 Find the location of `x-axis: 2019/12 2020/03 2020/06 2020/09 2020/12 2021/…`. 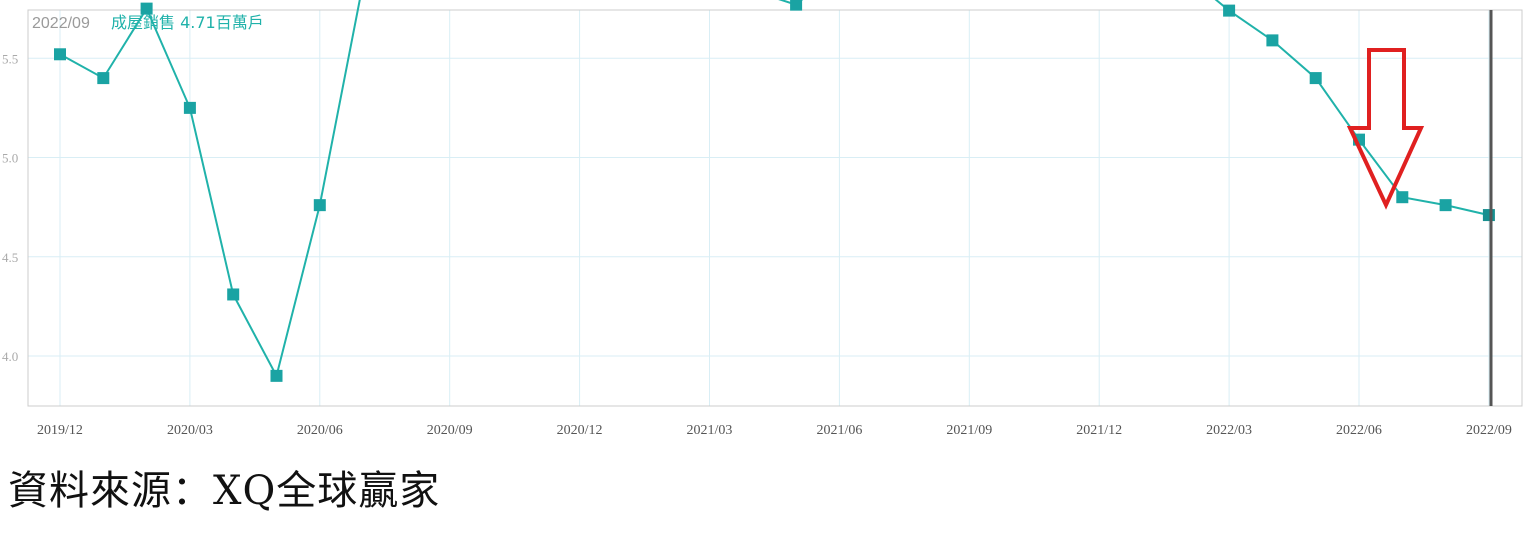

x-axis: 2019/12 2020/03 2020/06 2020/09 2020/12 2021/… is located at coordinates (774, 430).